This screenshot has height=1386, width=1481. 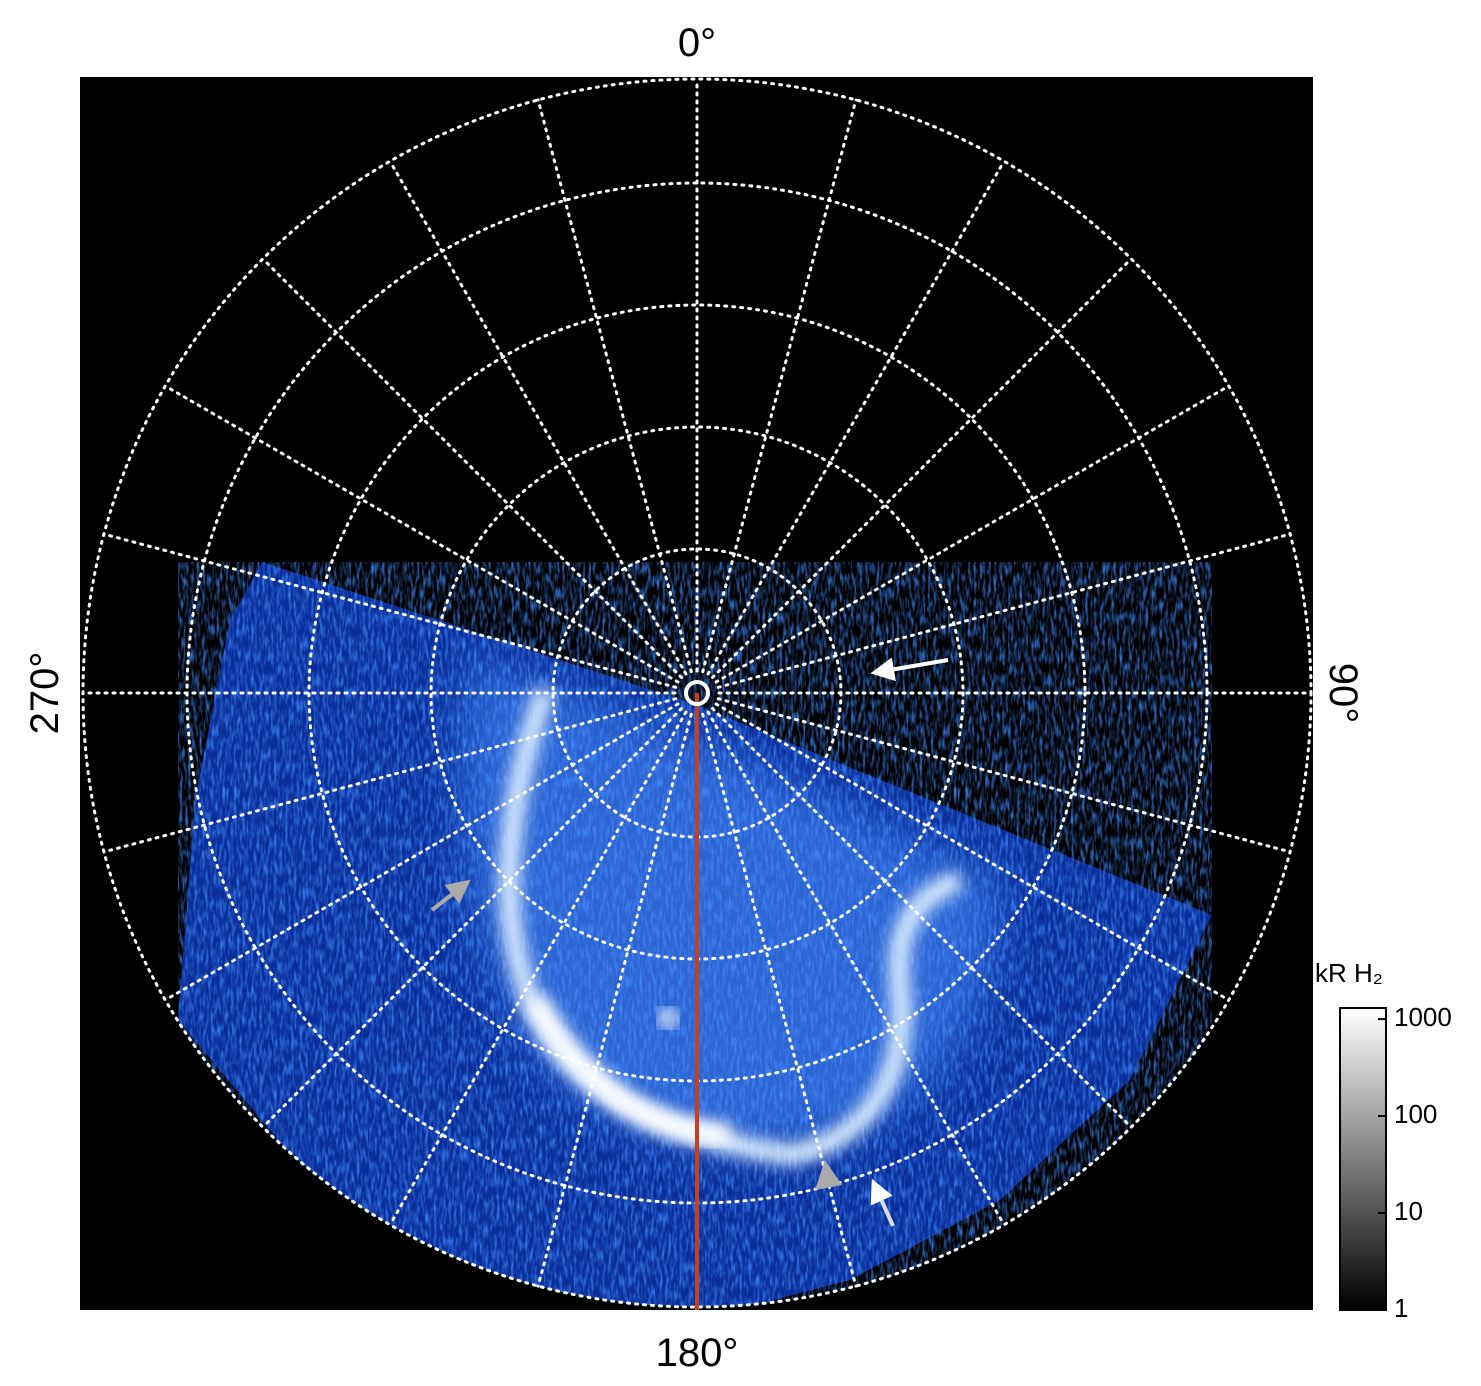 I want to click on axis-label-top: 0°, so click(x=697, y=43).